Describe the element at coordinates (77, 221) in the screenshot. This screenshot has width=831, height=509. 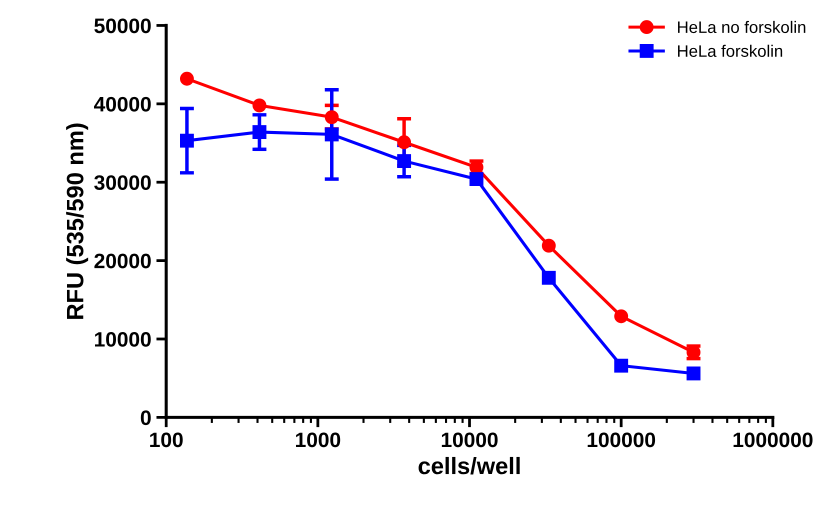
I see `y-axis-title: RFU (535/590 nm)` at that location.